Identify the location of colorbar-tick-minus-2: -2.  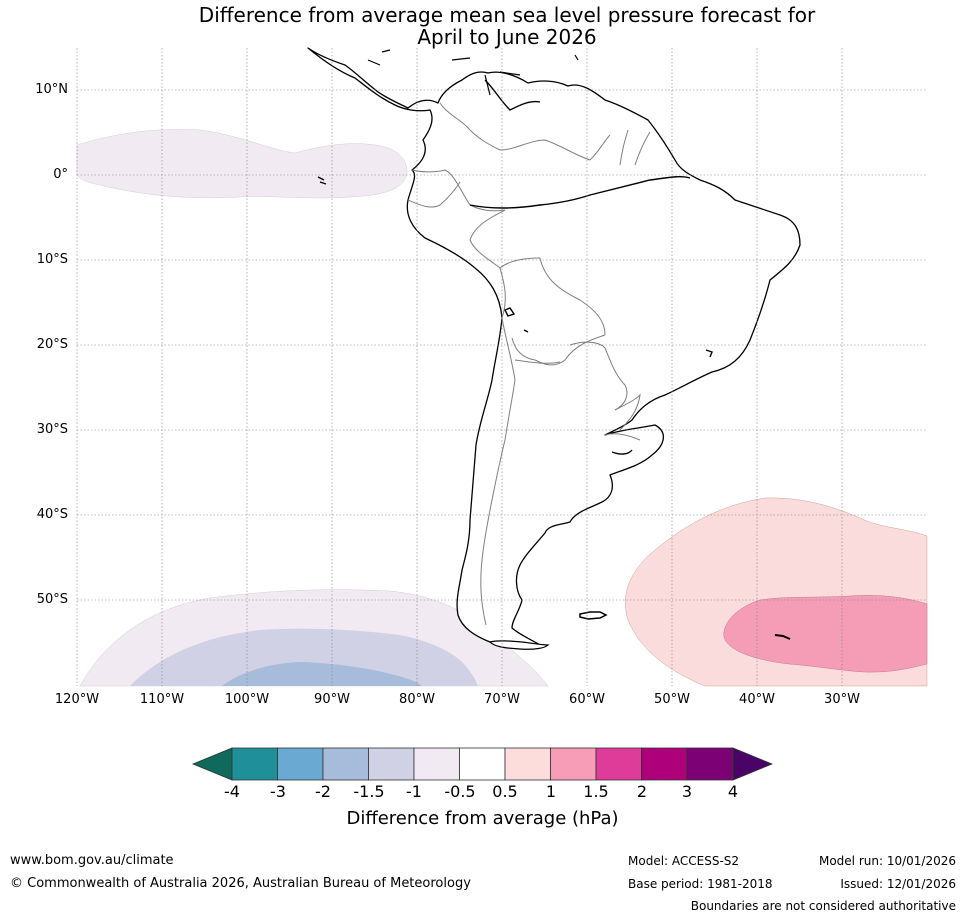
(323, 791).